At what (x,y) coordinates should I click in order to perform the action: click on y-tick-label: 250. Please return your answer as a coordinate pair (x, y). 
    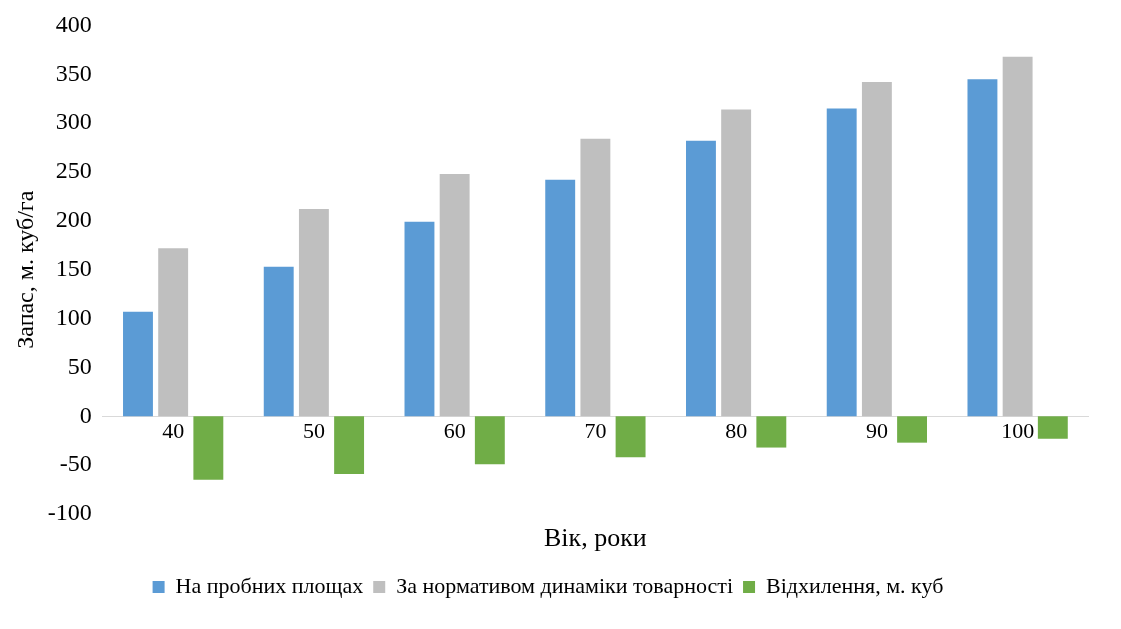
    Looking at the image, I should click on (73, 170).